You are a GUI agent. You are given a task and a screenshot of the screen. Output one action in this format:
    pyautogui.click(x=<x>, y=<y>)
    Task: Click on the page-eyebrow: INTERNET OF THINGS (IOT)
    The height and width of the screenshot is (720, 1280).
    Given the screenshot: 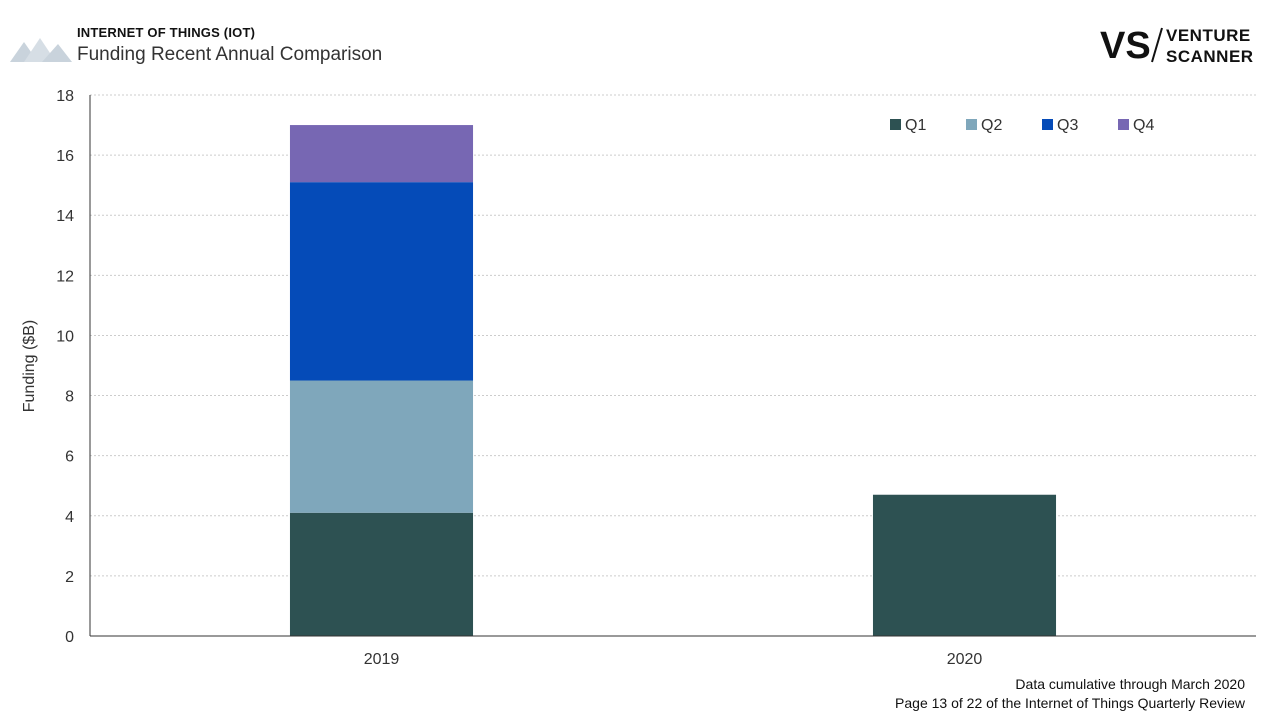 What is the action you would take?
    pyautogui.click(x=166, y=32)
    